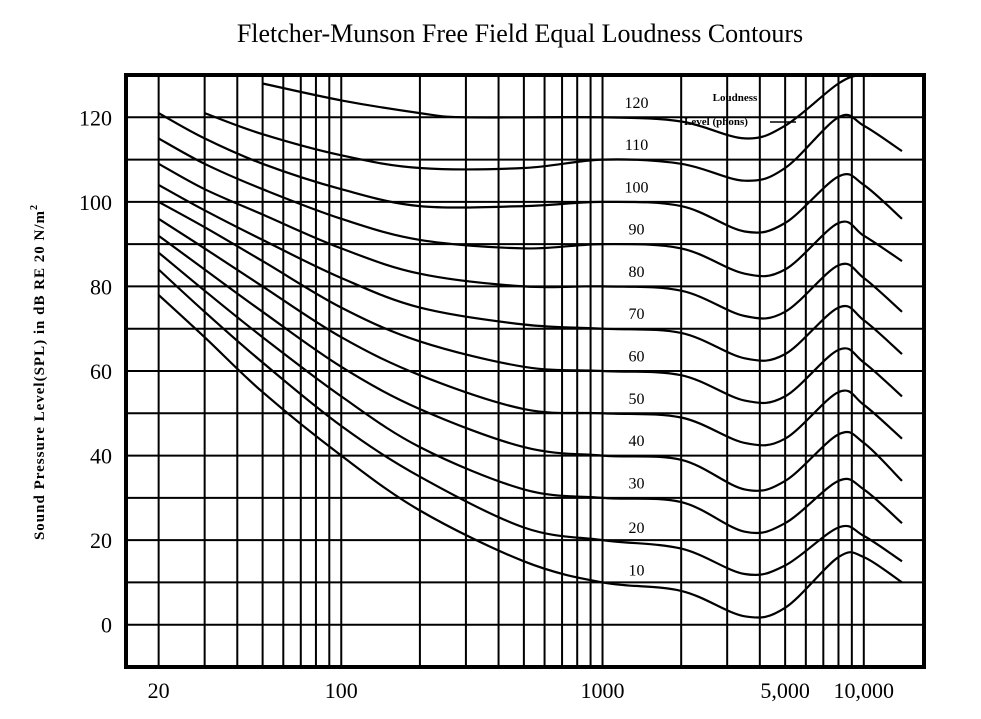  Describe the element at coordinates (637, 570) in the screenshot. I see `contour-label-10: 10` at that location.